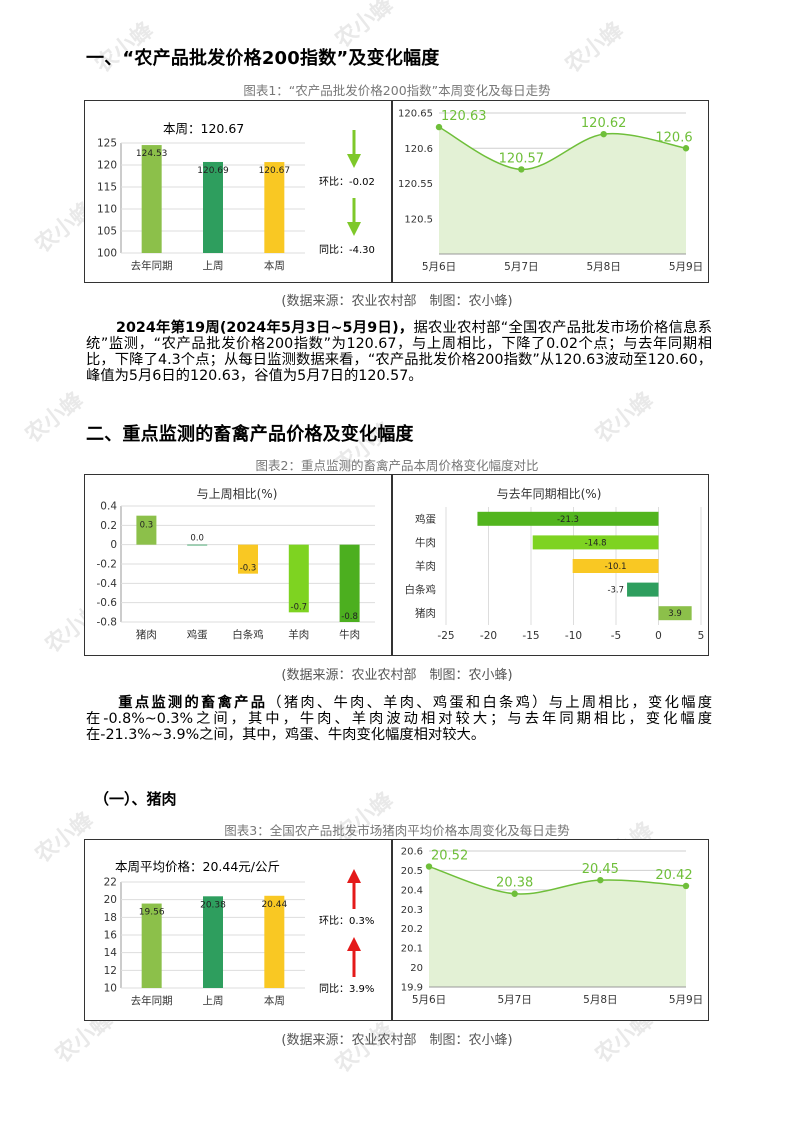 This screenshot has height=1122, width=794. I want to click on bar-value-label: -14.8, so click(596, 543).